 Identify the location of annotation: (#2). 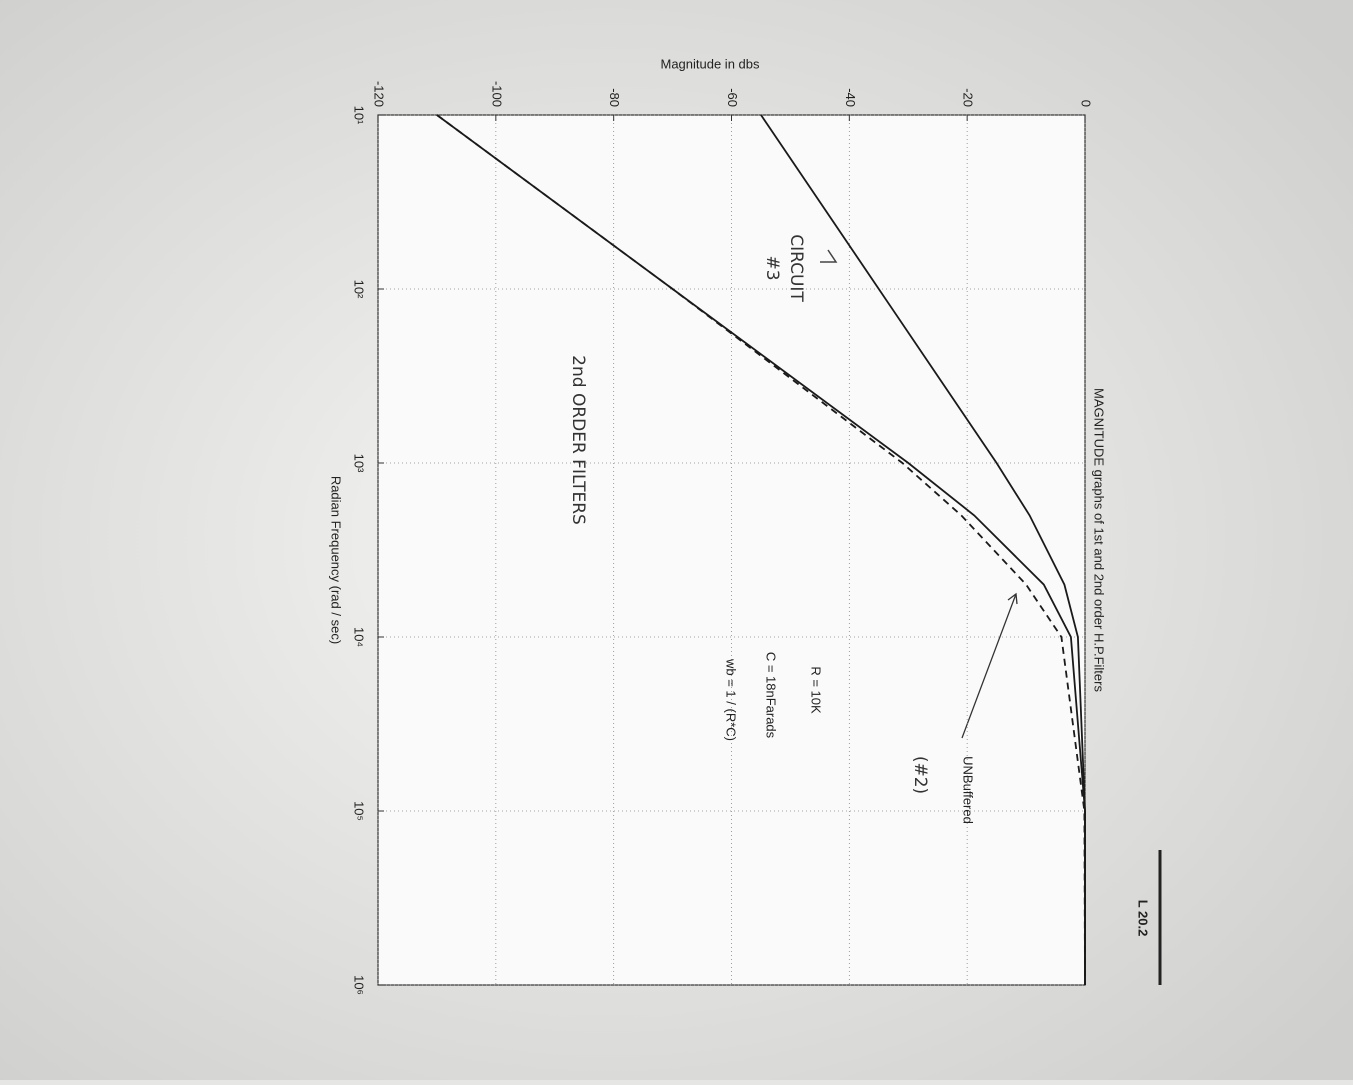
(920, 775).